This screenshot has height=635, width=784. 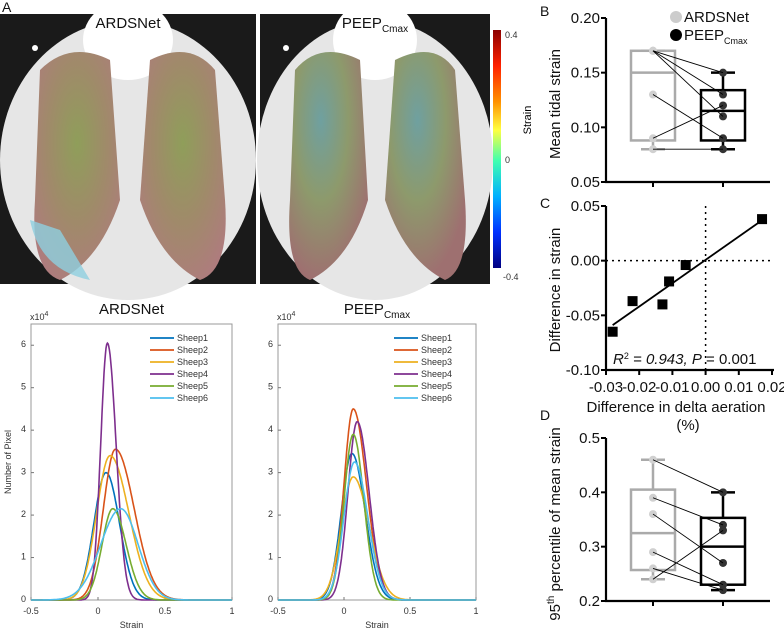 I want to click on x-axis-label-line2: (%), so click(x=687, y=425).